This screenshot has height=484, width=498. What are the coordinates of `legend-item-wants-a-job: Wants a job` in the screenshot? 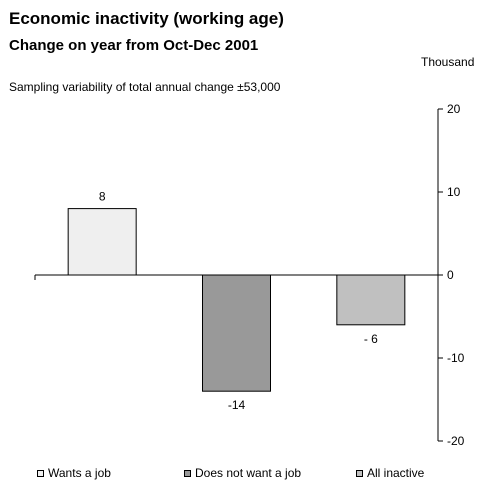 It's located at (74, 473).